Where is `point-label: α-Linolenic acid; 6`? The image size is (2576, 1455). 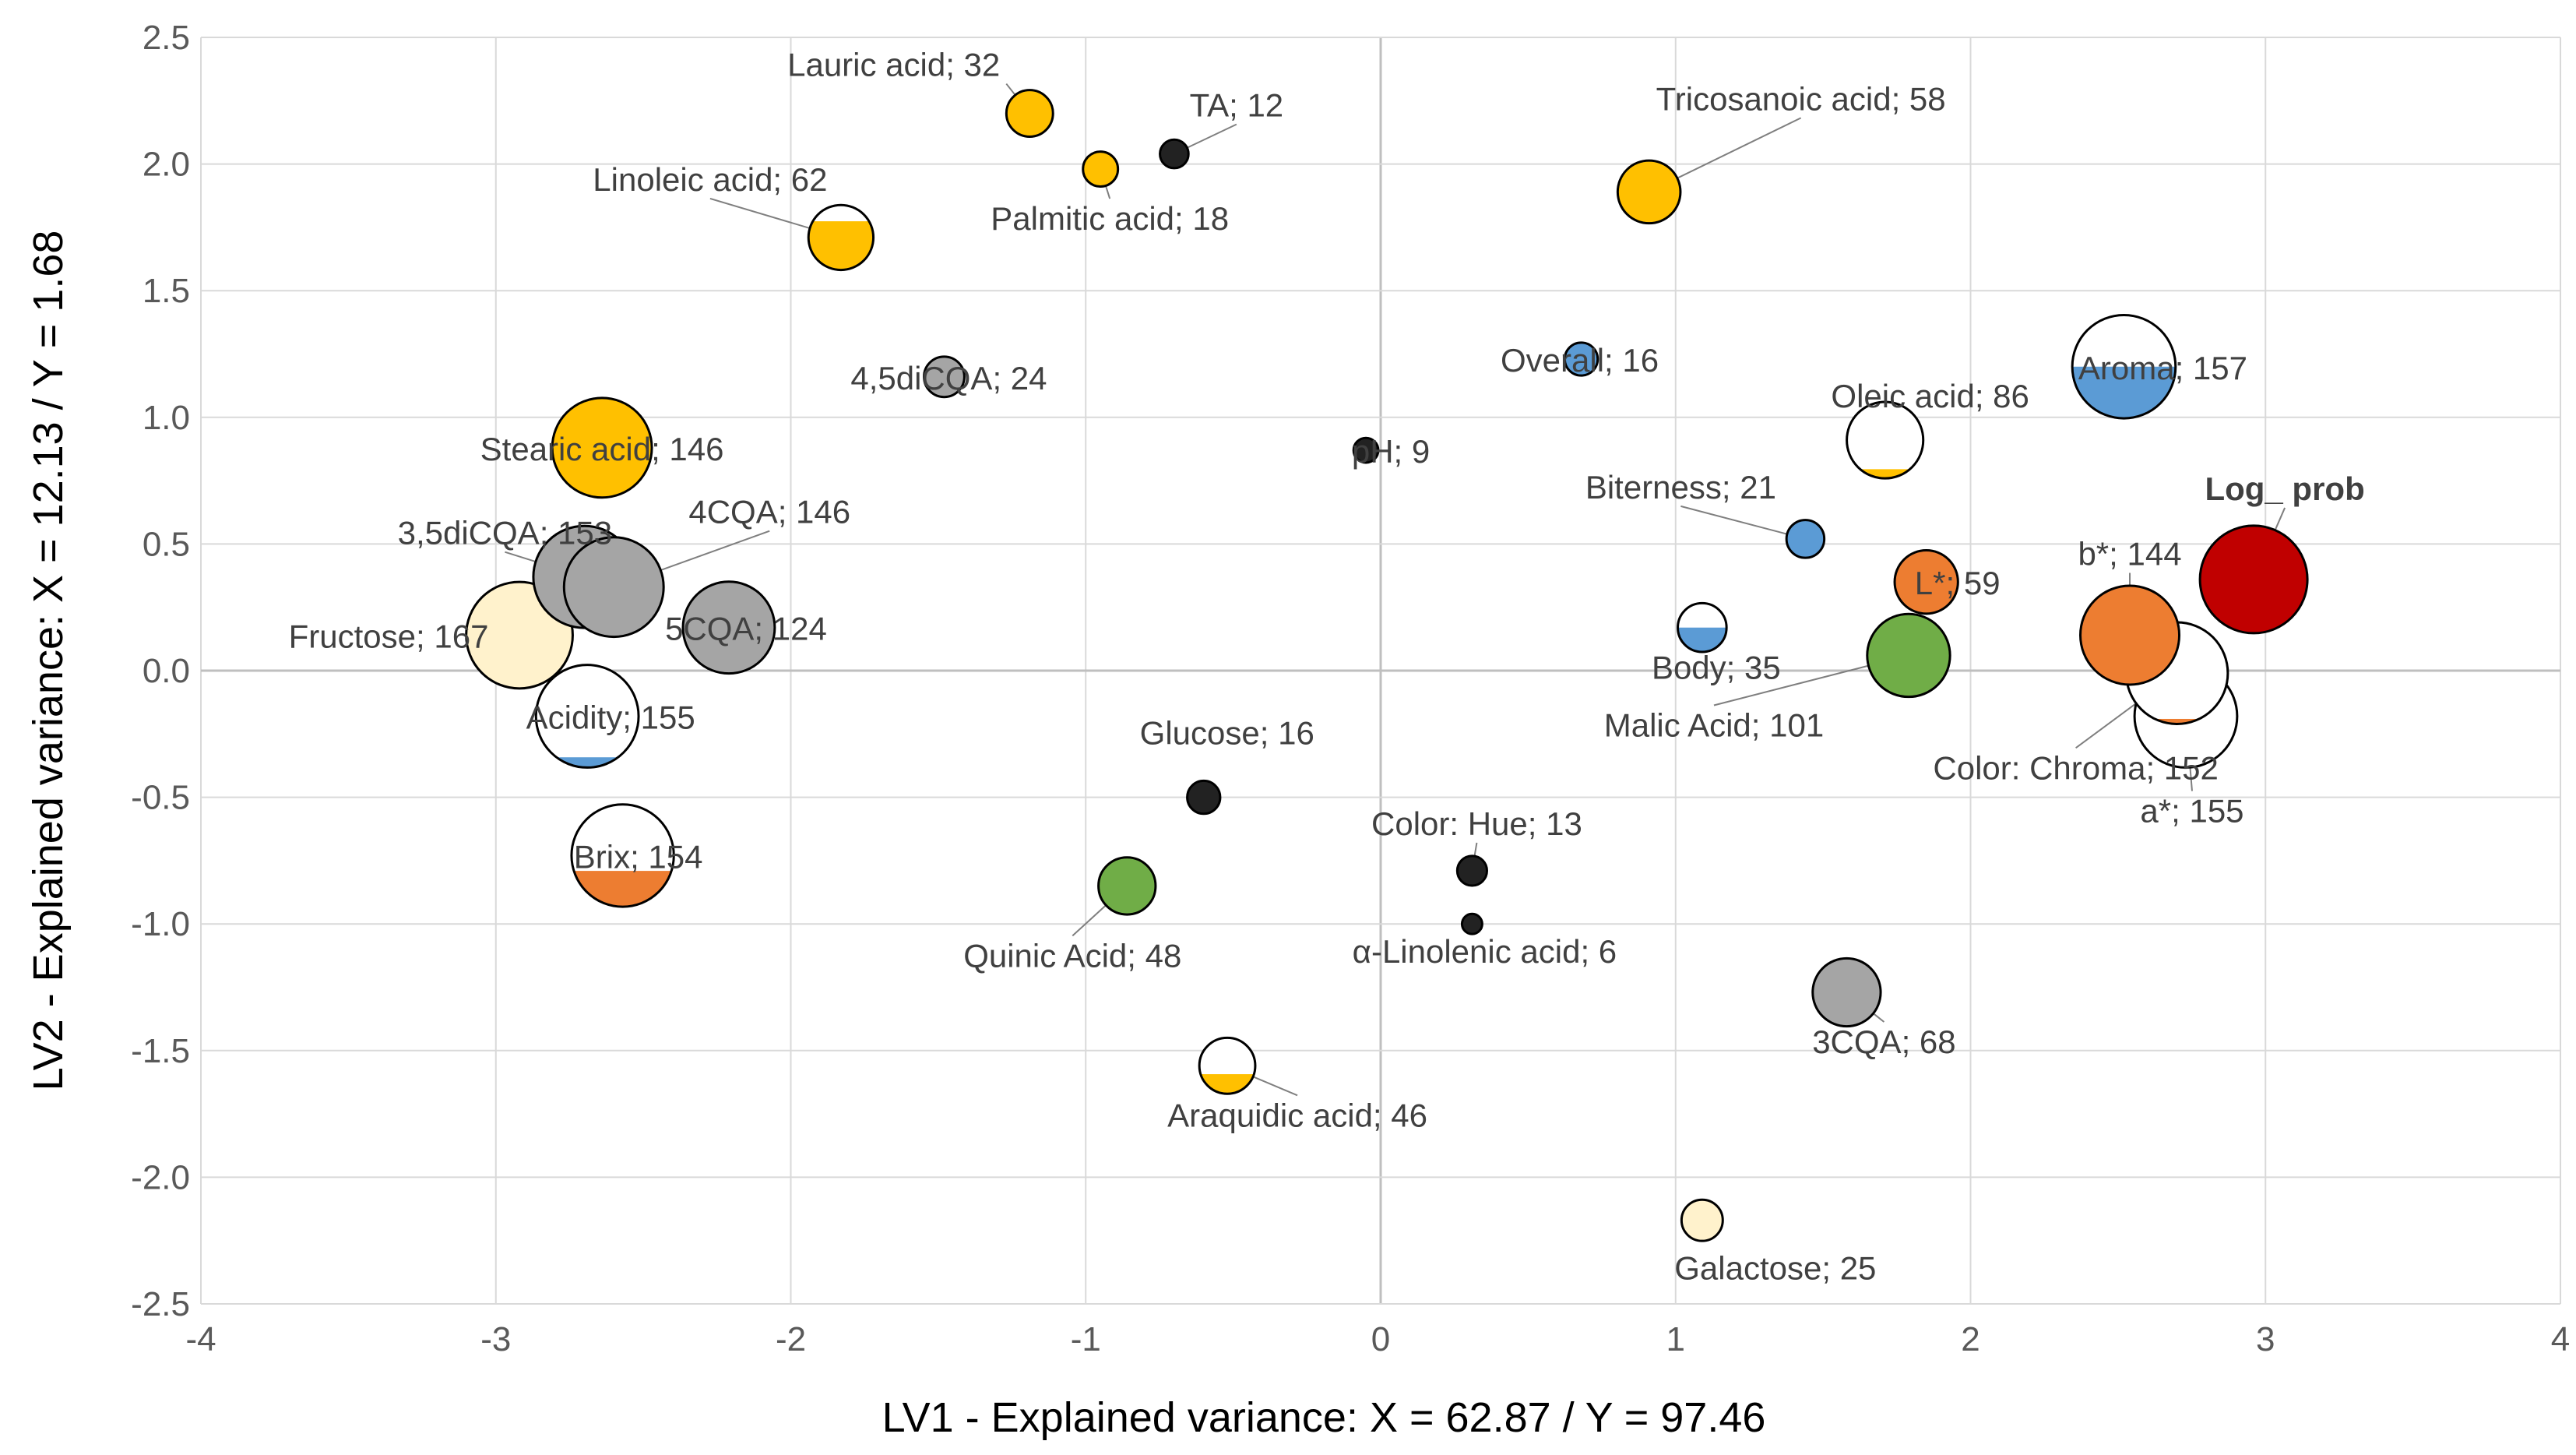 point-label: α-Linolenic acid; 6 is located at coordinates (1485, 952).